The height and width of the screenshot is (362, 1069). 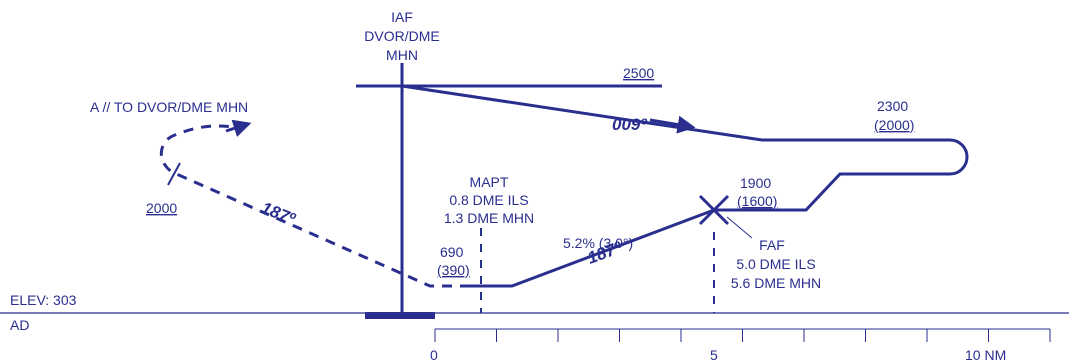 What do you see at coordinates (714, 354) in the screenshot?
I see `scale-mid-label: 5` at bounding box center [714, 354].